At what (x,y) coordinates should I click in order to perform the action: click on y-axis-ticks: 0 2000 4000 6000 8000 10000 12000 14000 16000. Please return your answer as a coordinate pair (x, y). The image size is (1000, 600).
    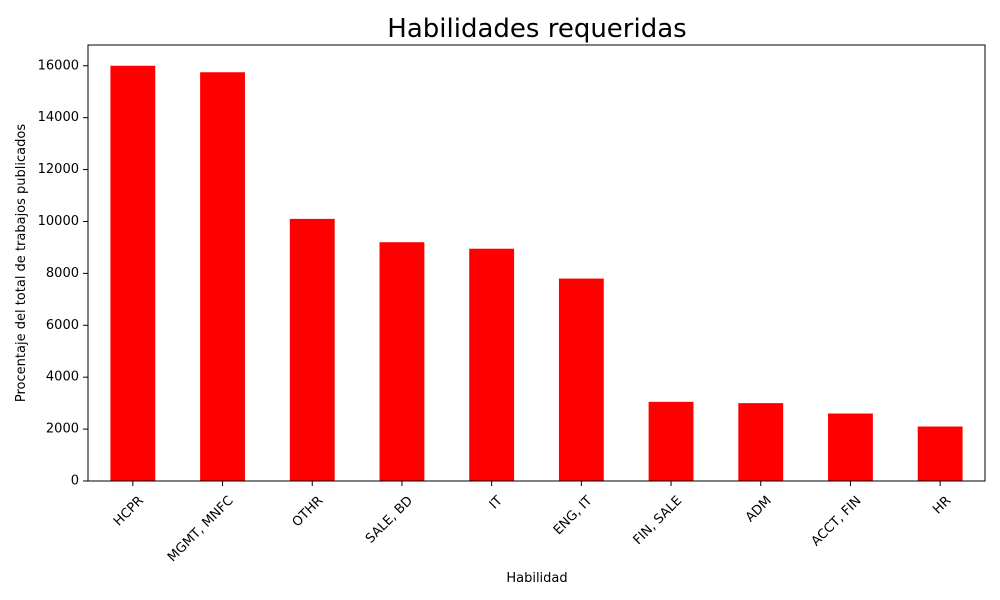
    Looking at the image, I should click on (63, 273).